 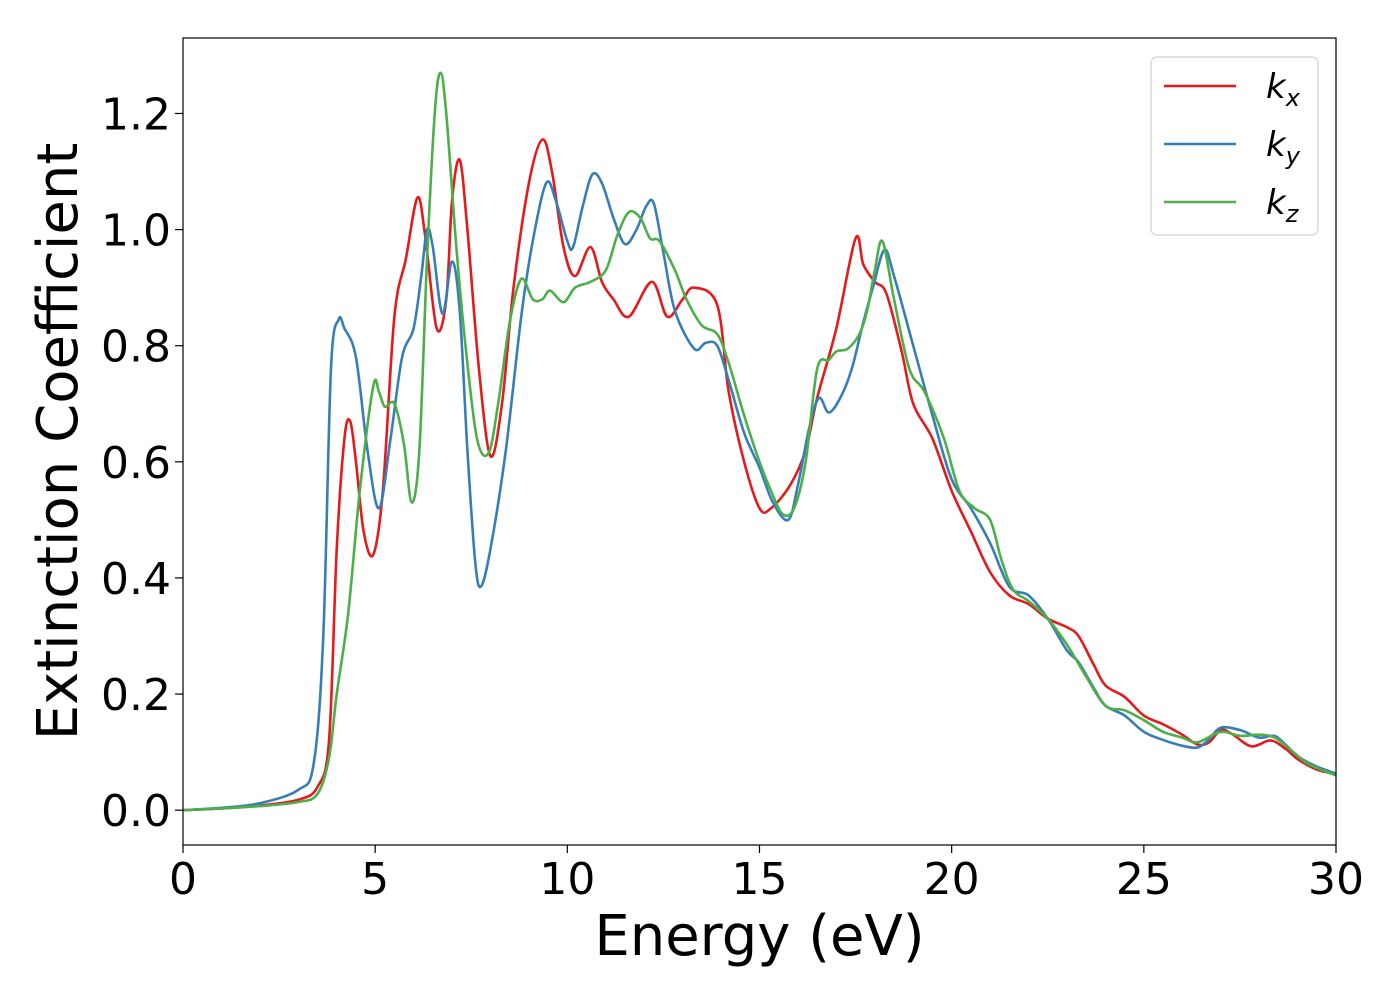 I want to click on y-tick-label: 0.2, so click(x=136, y=695).